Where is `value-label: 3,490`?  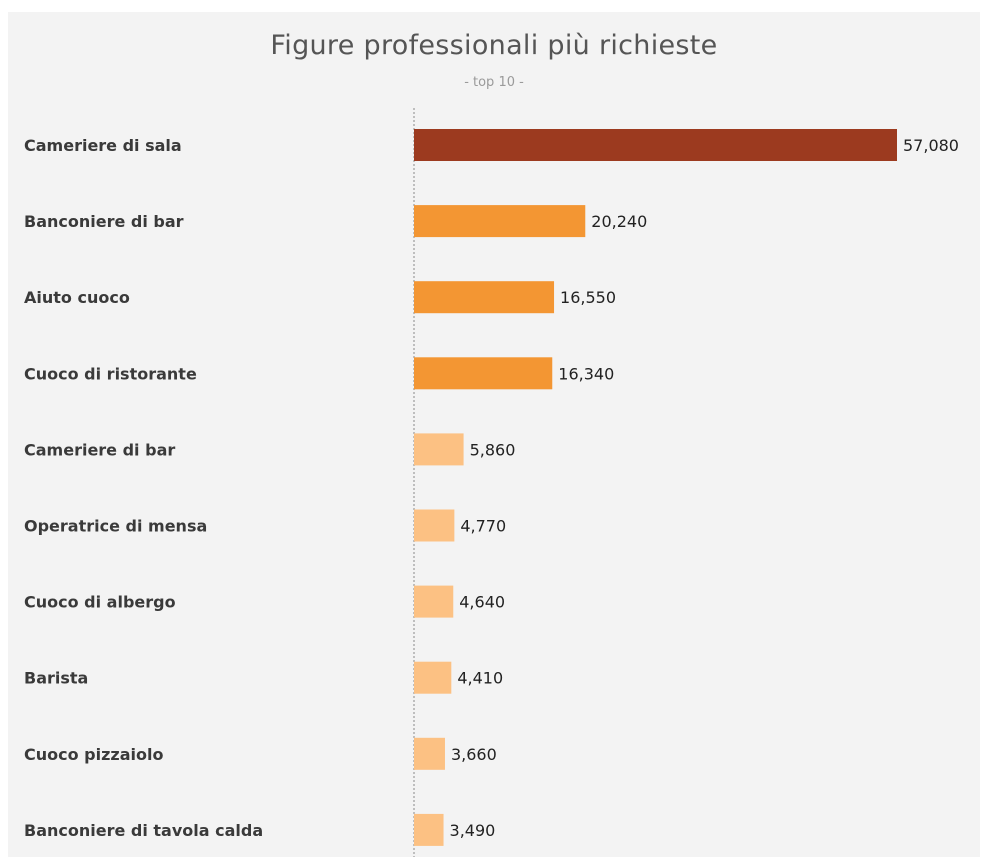
value-label: 3,490 is located at coordinates (473, 830).